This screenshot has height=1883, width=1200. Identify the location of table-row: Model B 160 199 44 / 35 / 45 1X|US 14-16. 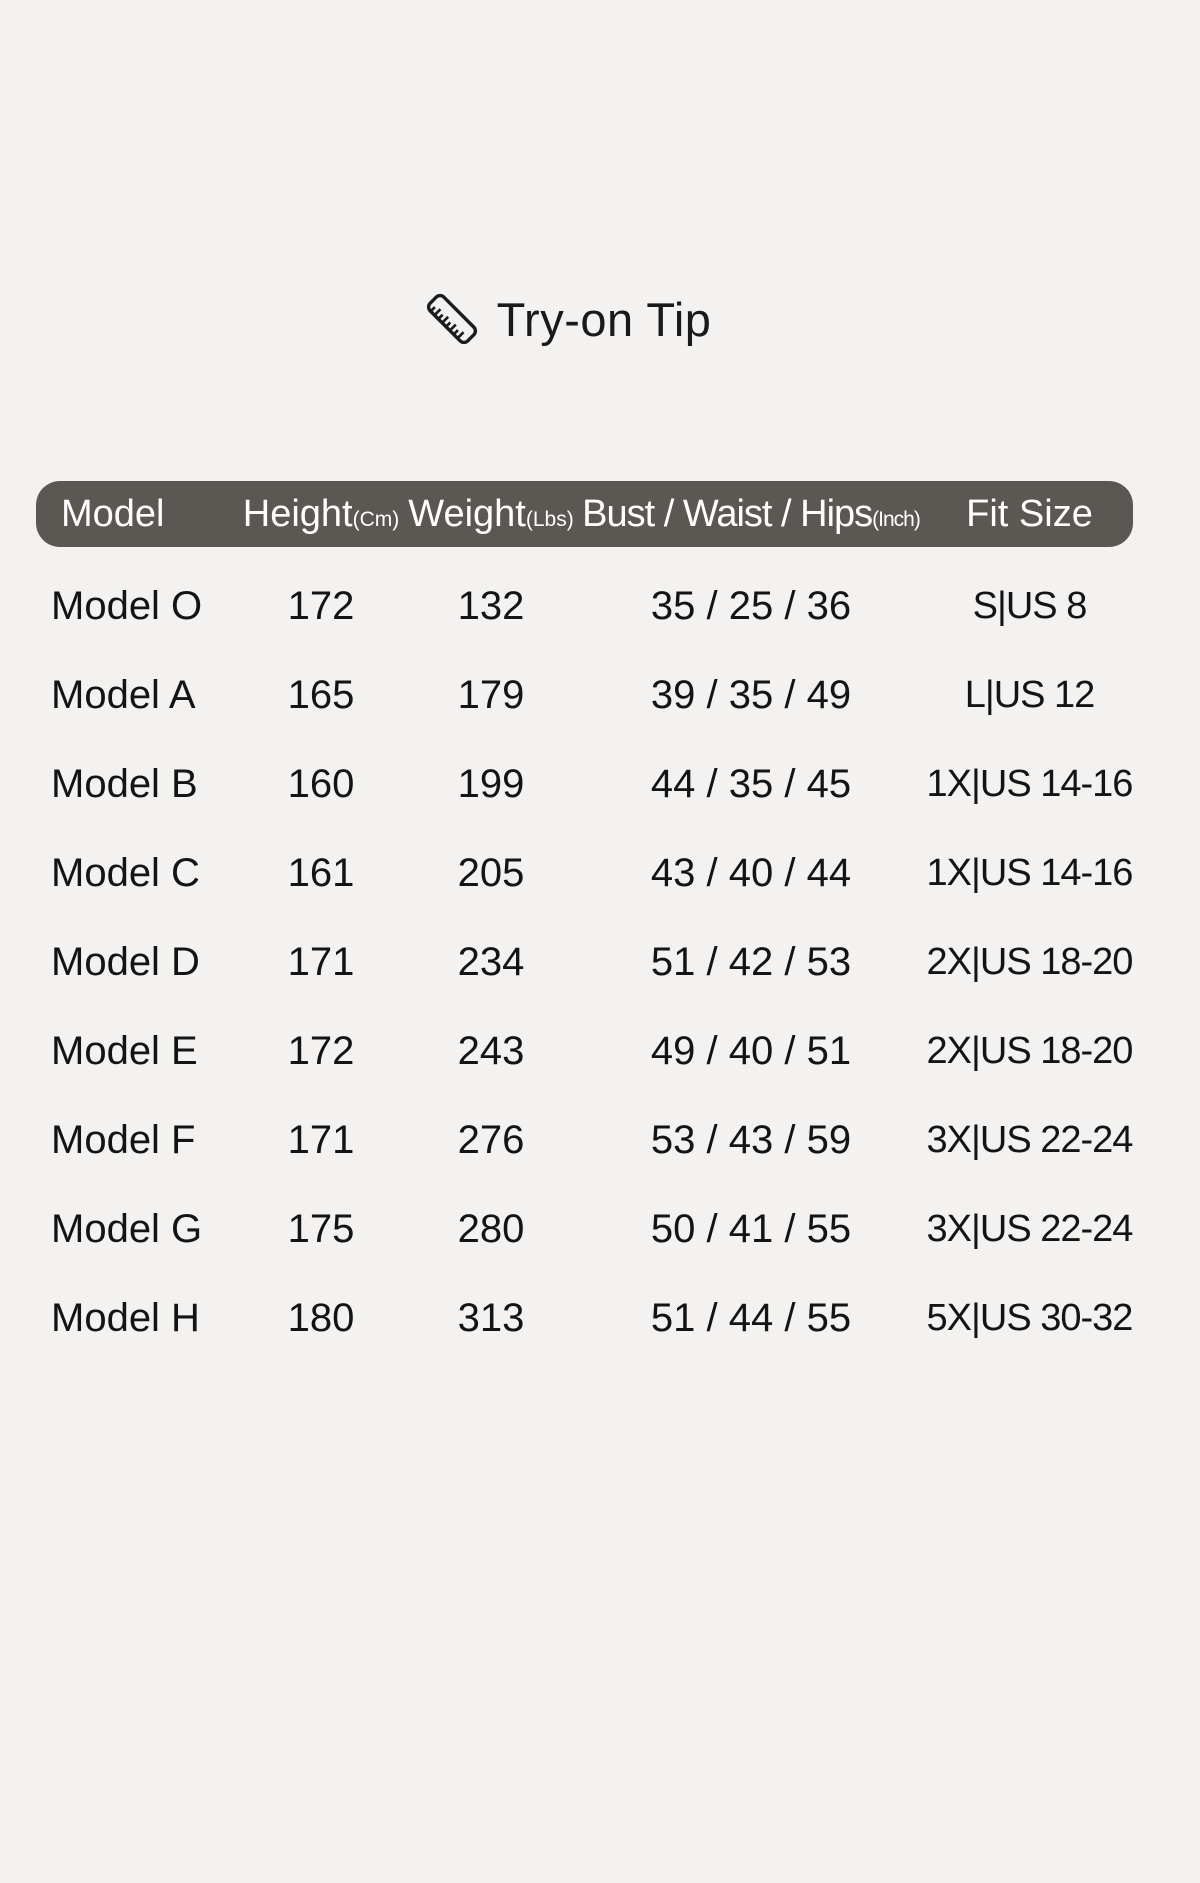
(584, 784).